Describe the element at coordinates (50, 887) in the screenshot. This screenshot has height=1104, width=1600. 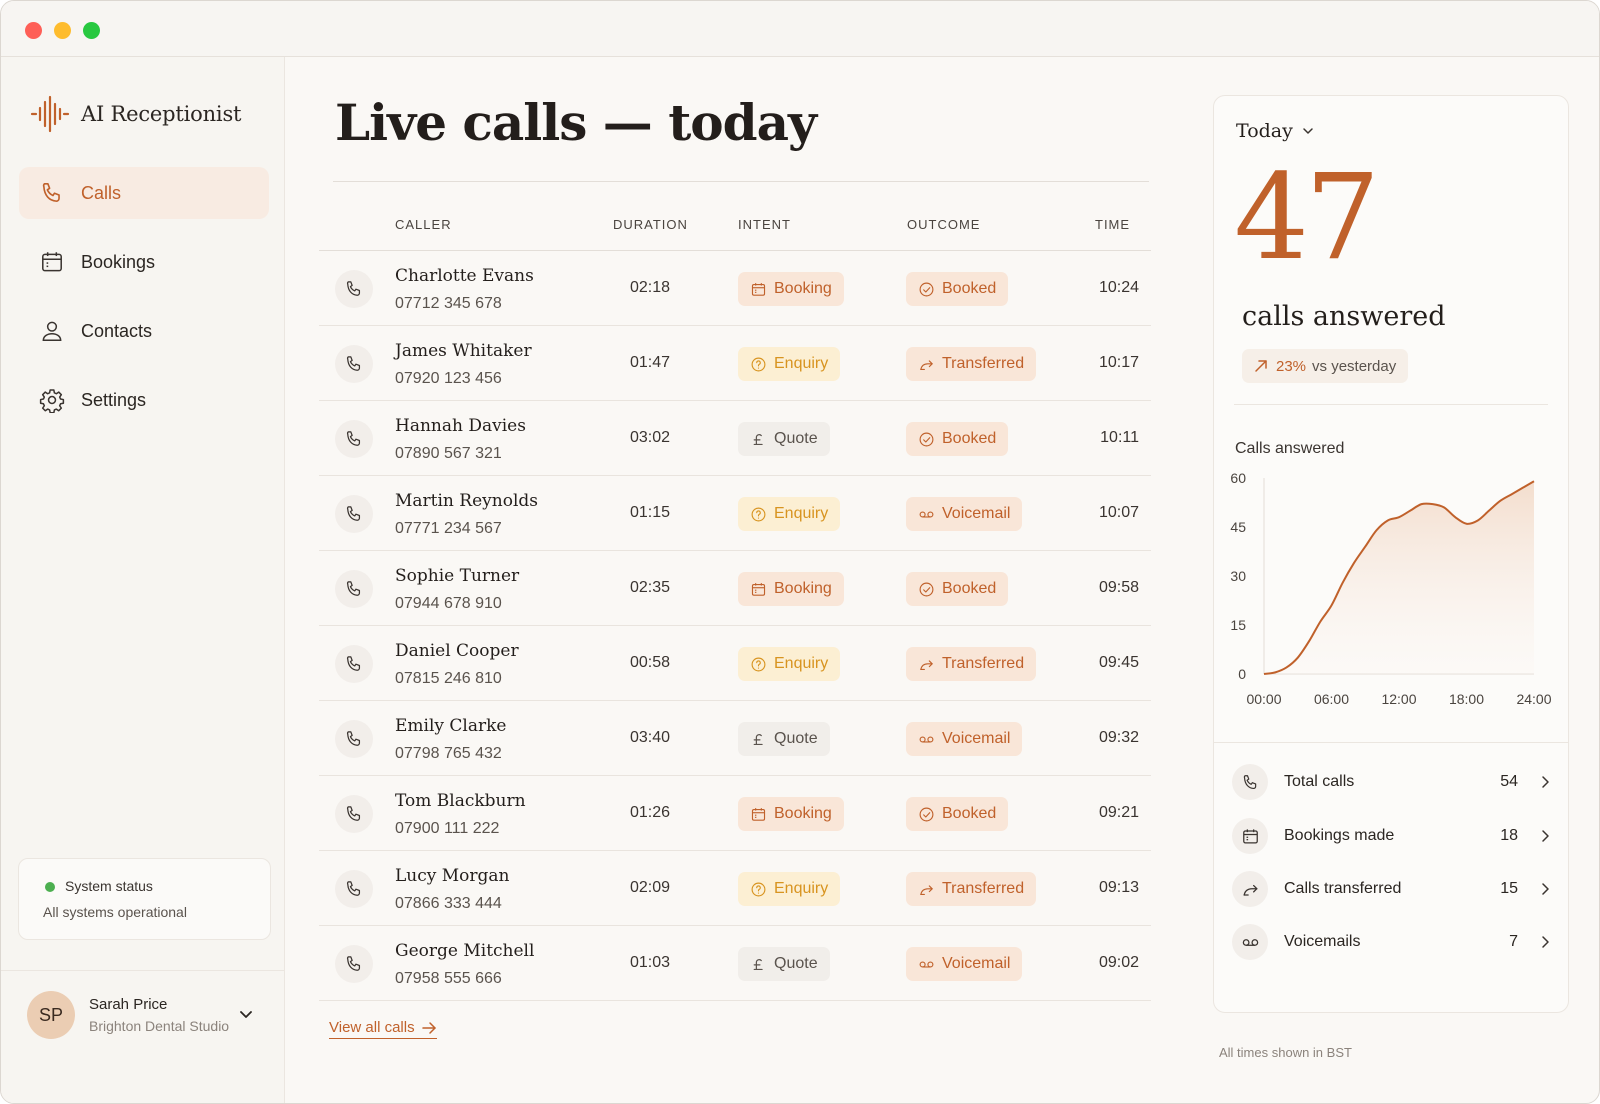
I see `status-indicator-icon` at that location.